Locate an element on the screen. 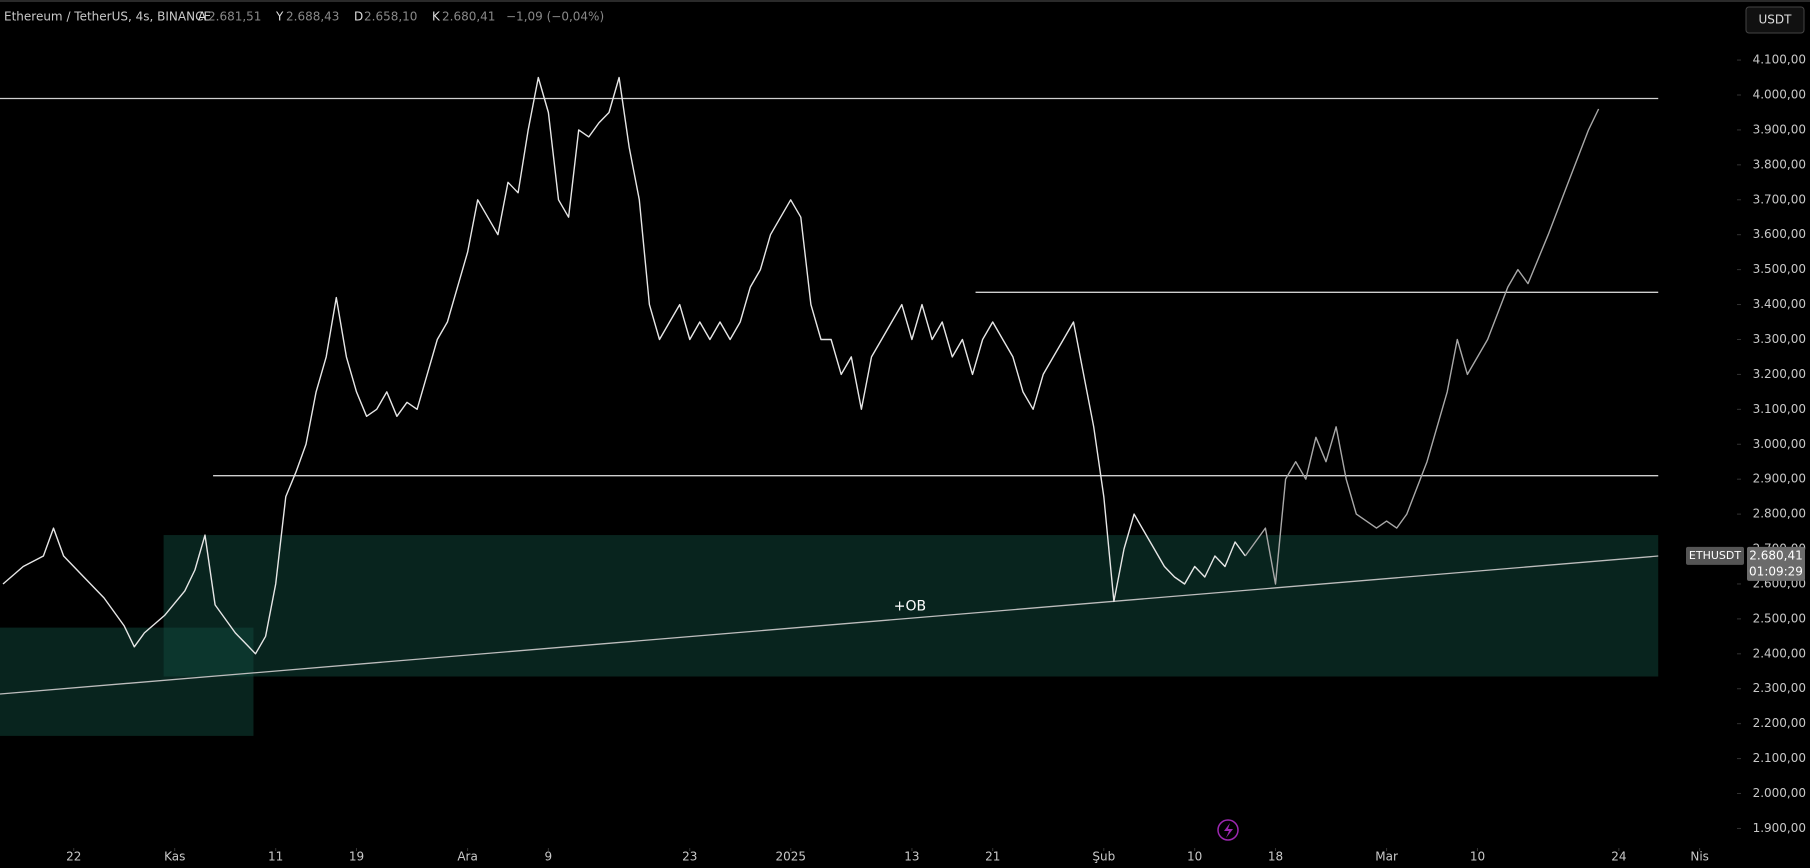  x-tick-label: 11 is located at coordinates (275, 857).